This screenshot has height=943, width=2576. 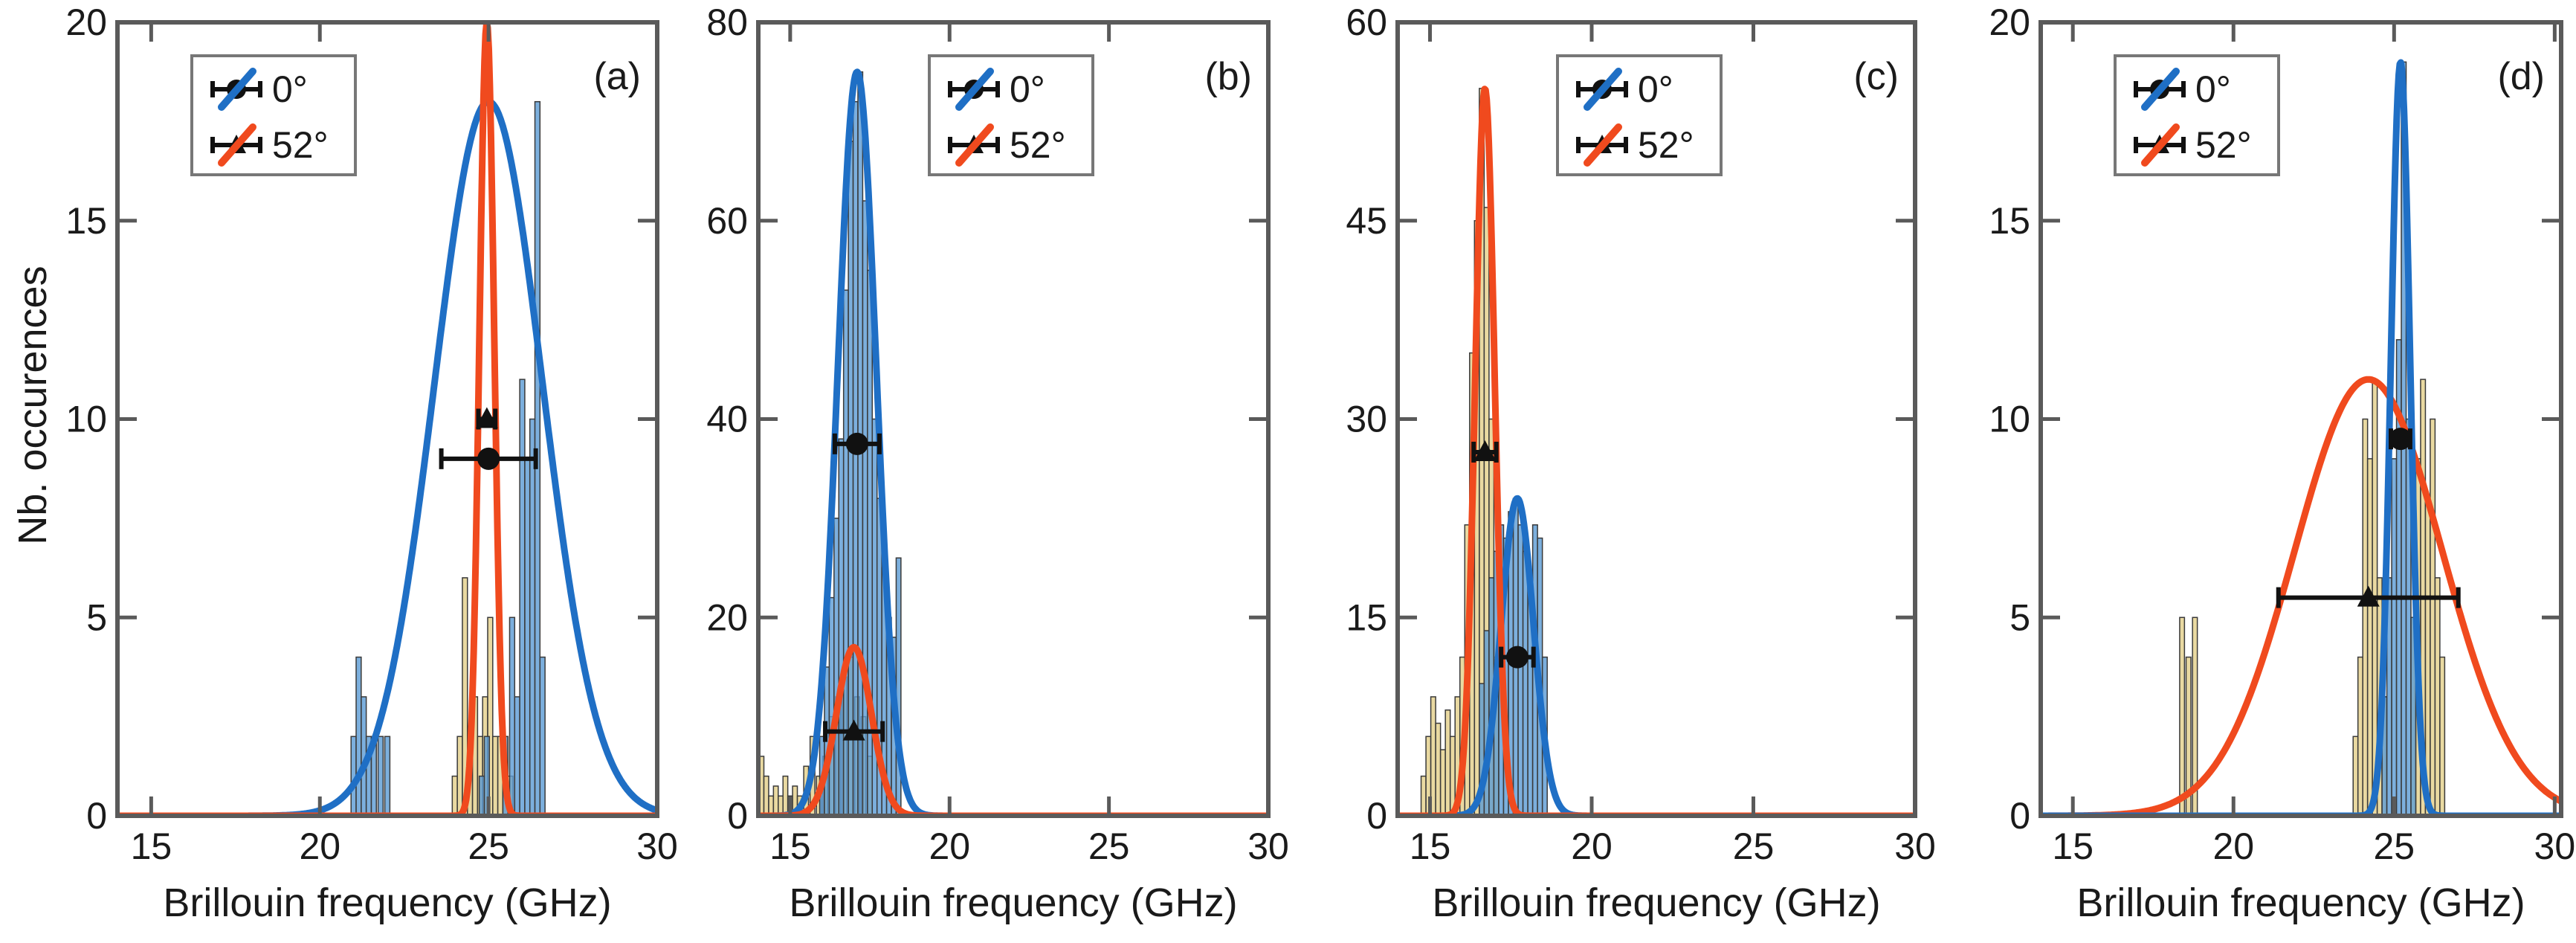 What do you see at coordinates (1013, 729) in the screenshot?
I see `fit-curve-52deg` at bounding box center [1013, 729].